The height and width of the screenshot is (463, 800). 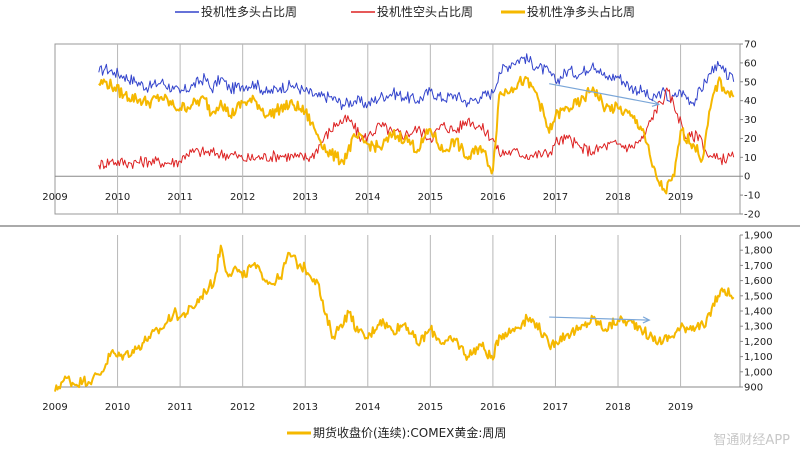 I want to click on top-y-tick-label-50: 50, so click(x=750, y=82).